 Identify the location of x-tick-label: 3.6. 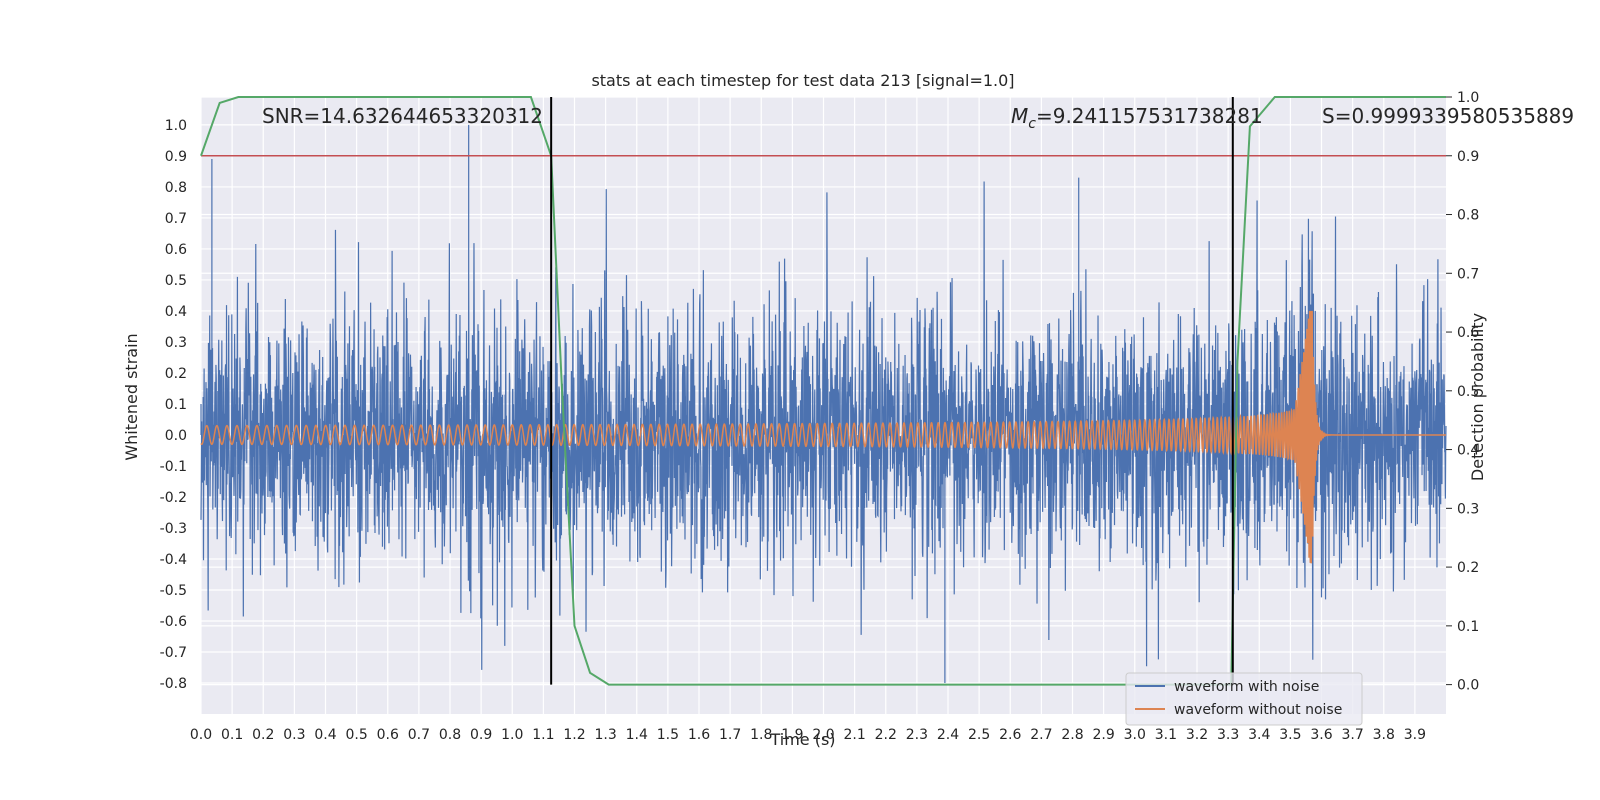
(1321, 735).